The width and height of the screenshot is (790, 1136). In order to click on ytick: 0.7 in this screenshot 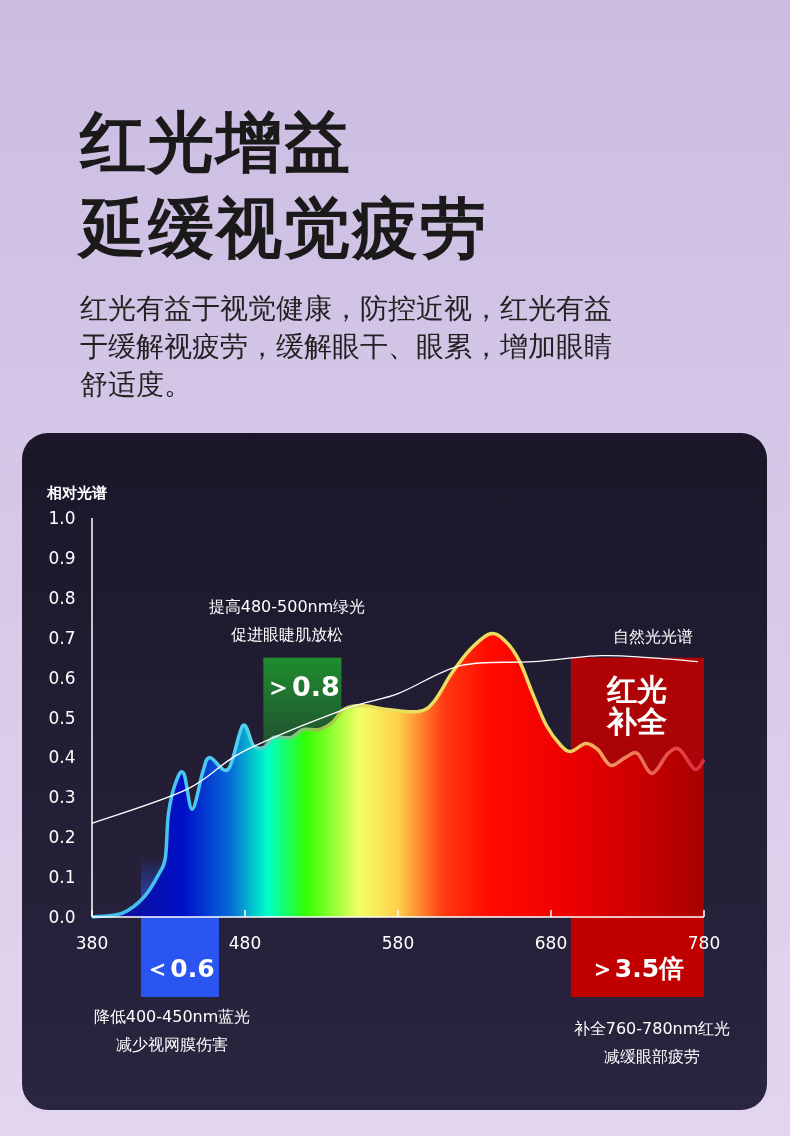, I will do `click(62, 637)`.